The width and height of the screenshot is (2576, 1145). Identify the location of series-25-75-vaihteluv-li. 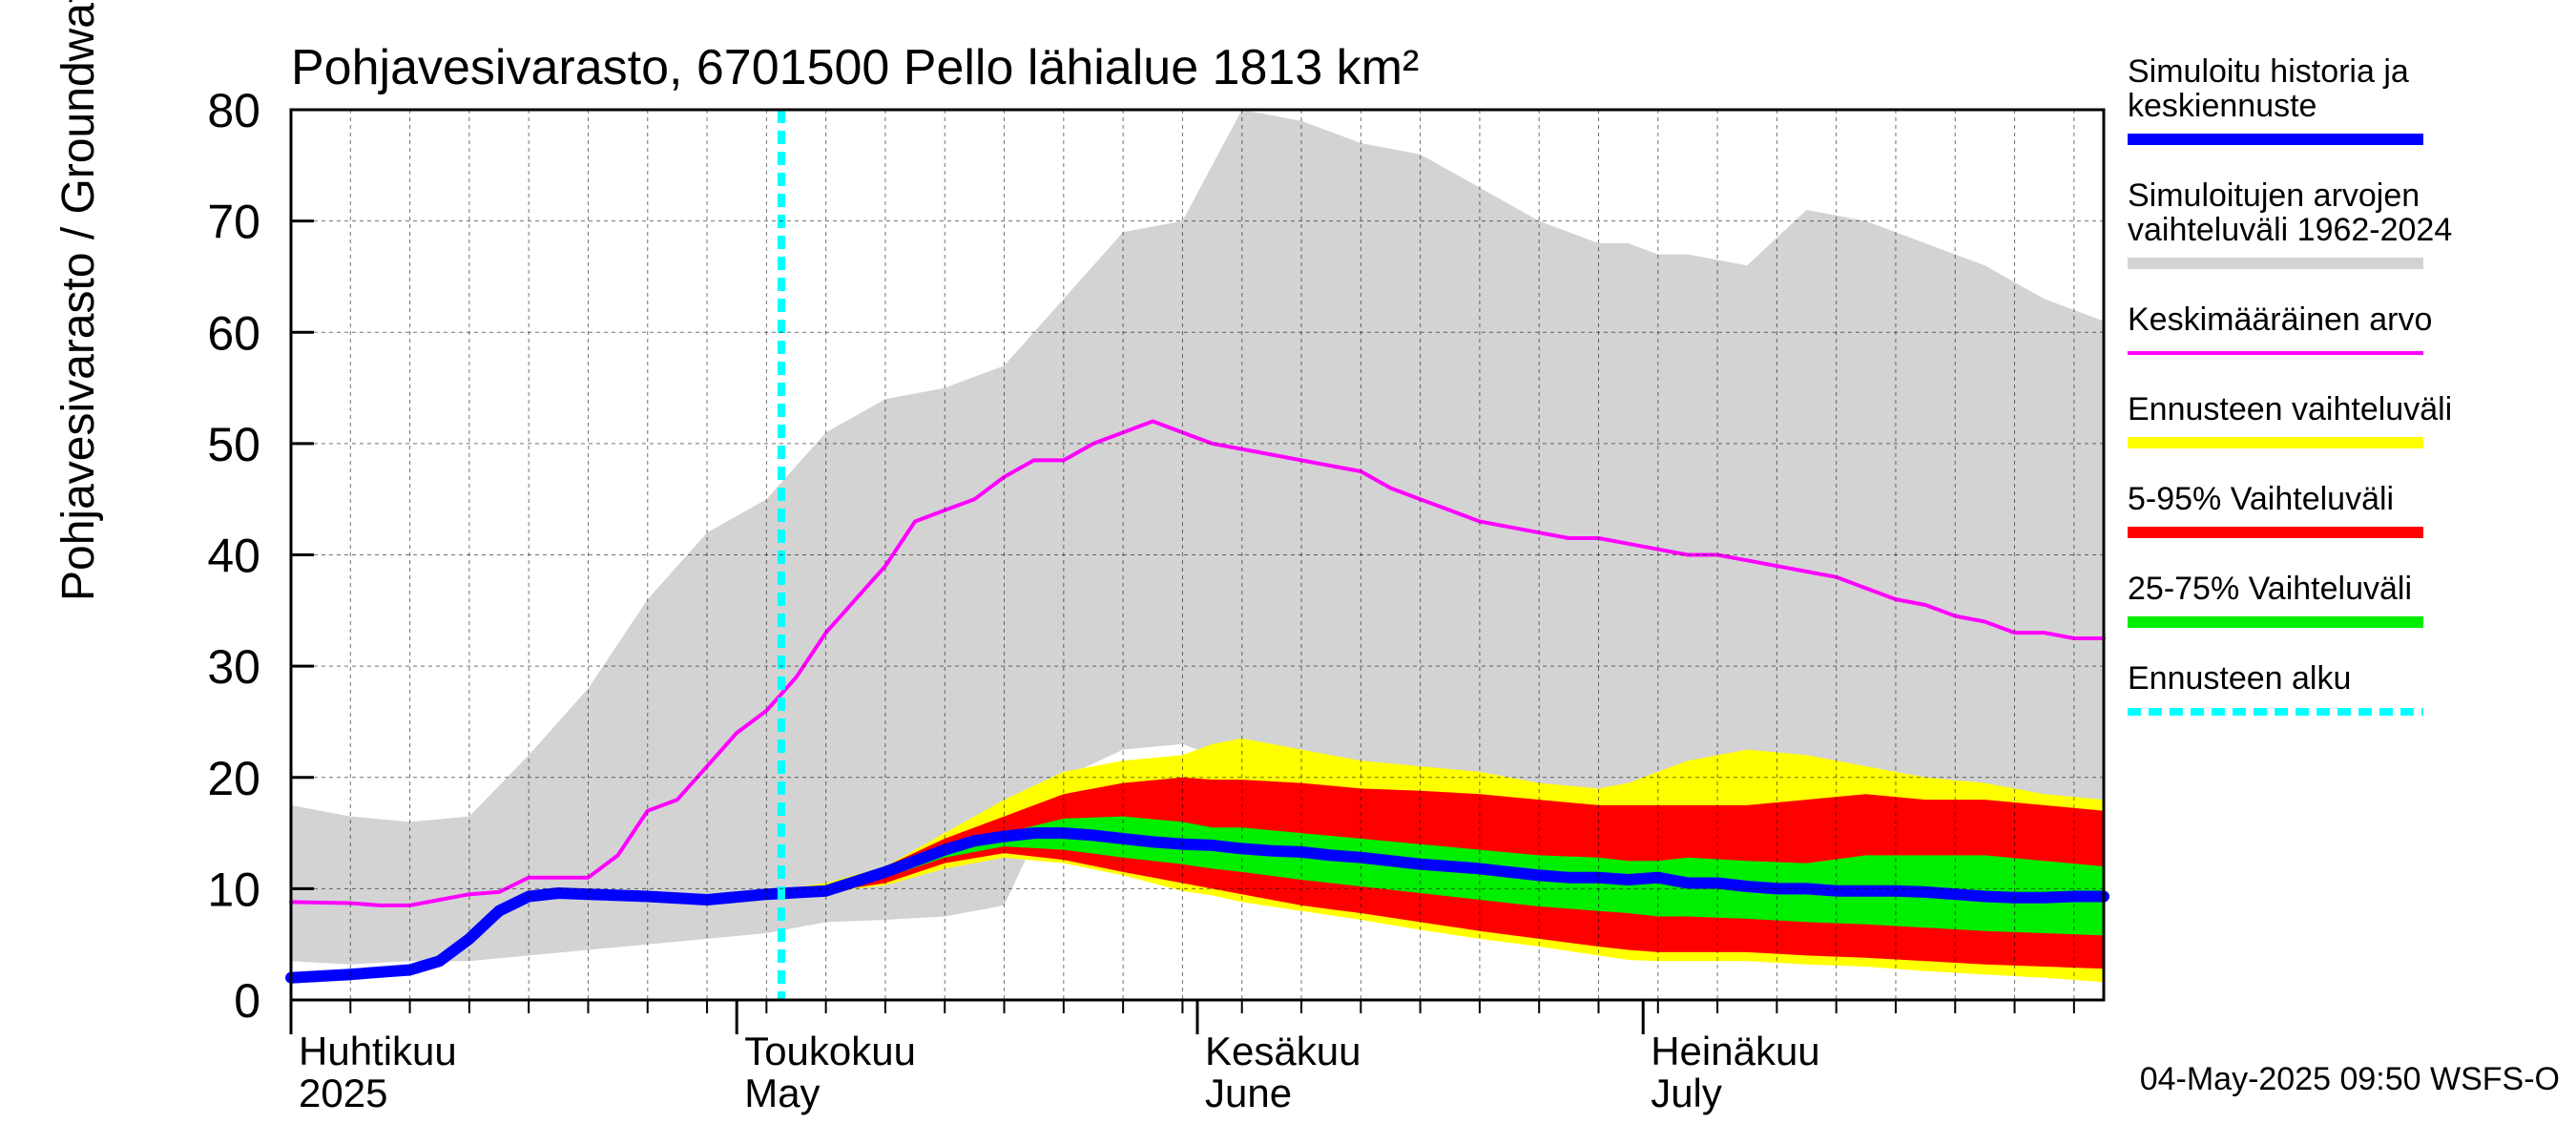
(1435, 876).